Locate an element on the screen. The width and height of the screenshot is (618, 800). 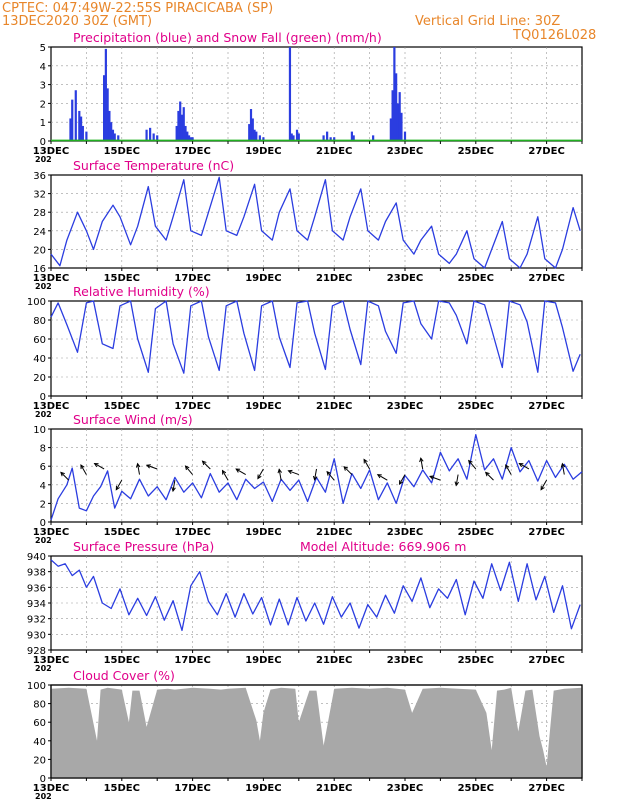
y-tick-label: 100 is located at coordinates (36, 686).